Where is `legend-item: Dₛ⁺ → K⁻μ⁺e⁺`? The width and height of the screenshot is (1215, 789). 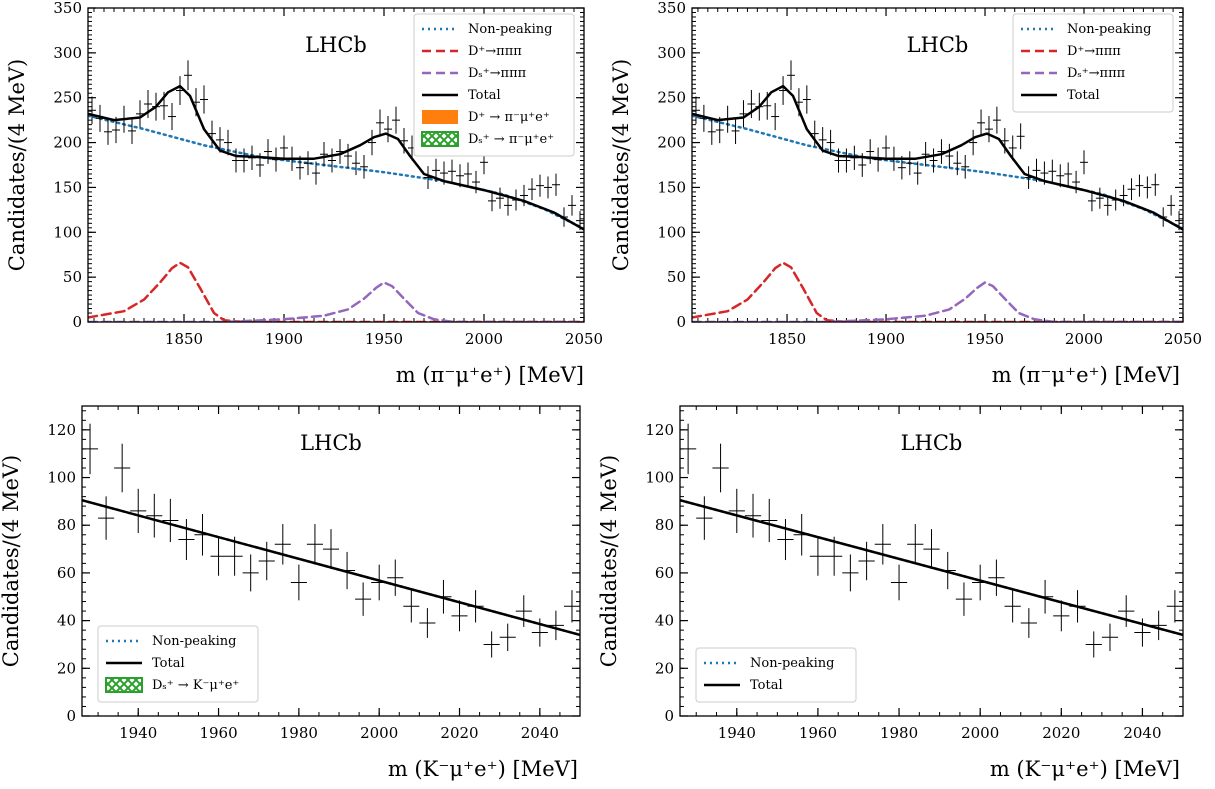
legend-item: Dₛ⁺ → K⁻μ⁺e⁺ is located at coordinates (172, 685).